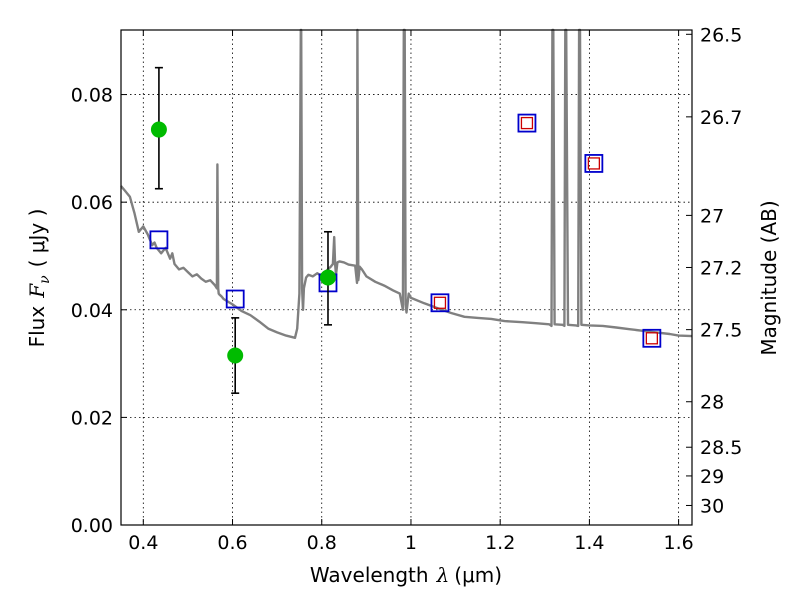  What do you see at coordinates (712, 403) in the screenshot?
I see `magnitude-tick-label: 28` at bounding box center [712, 403].